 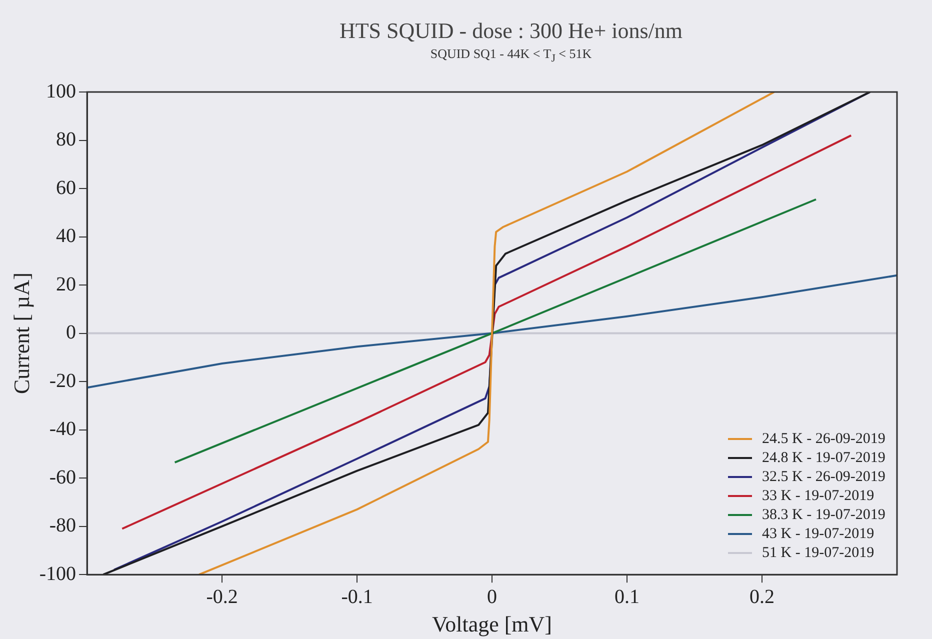 I want to click on chart-title: HTS SQUID - dose : 300 He+ ions/nm, so click(x=511, y=31).